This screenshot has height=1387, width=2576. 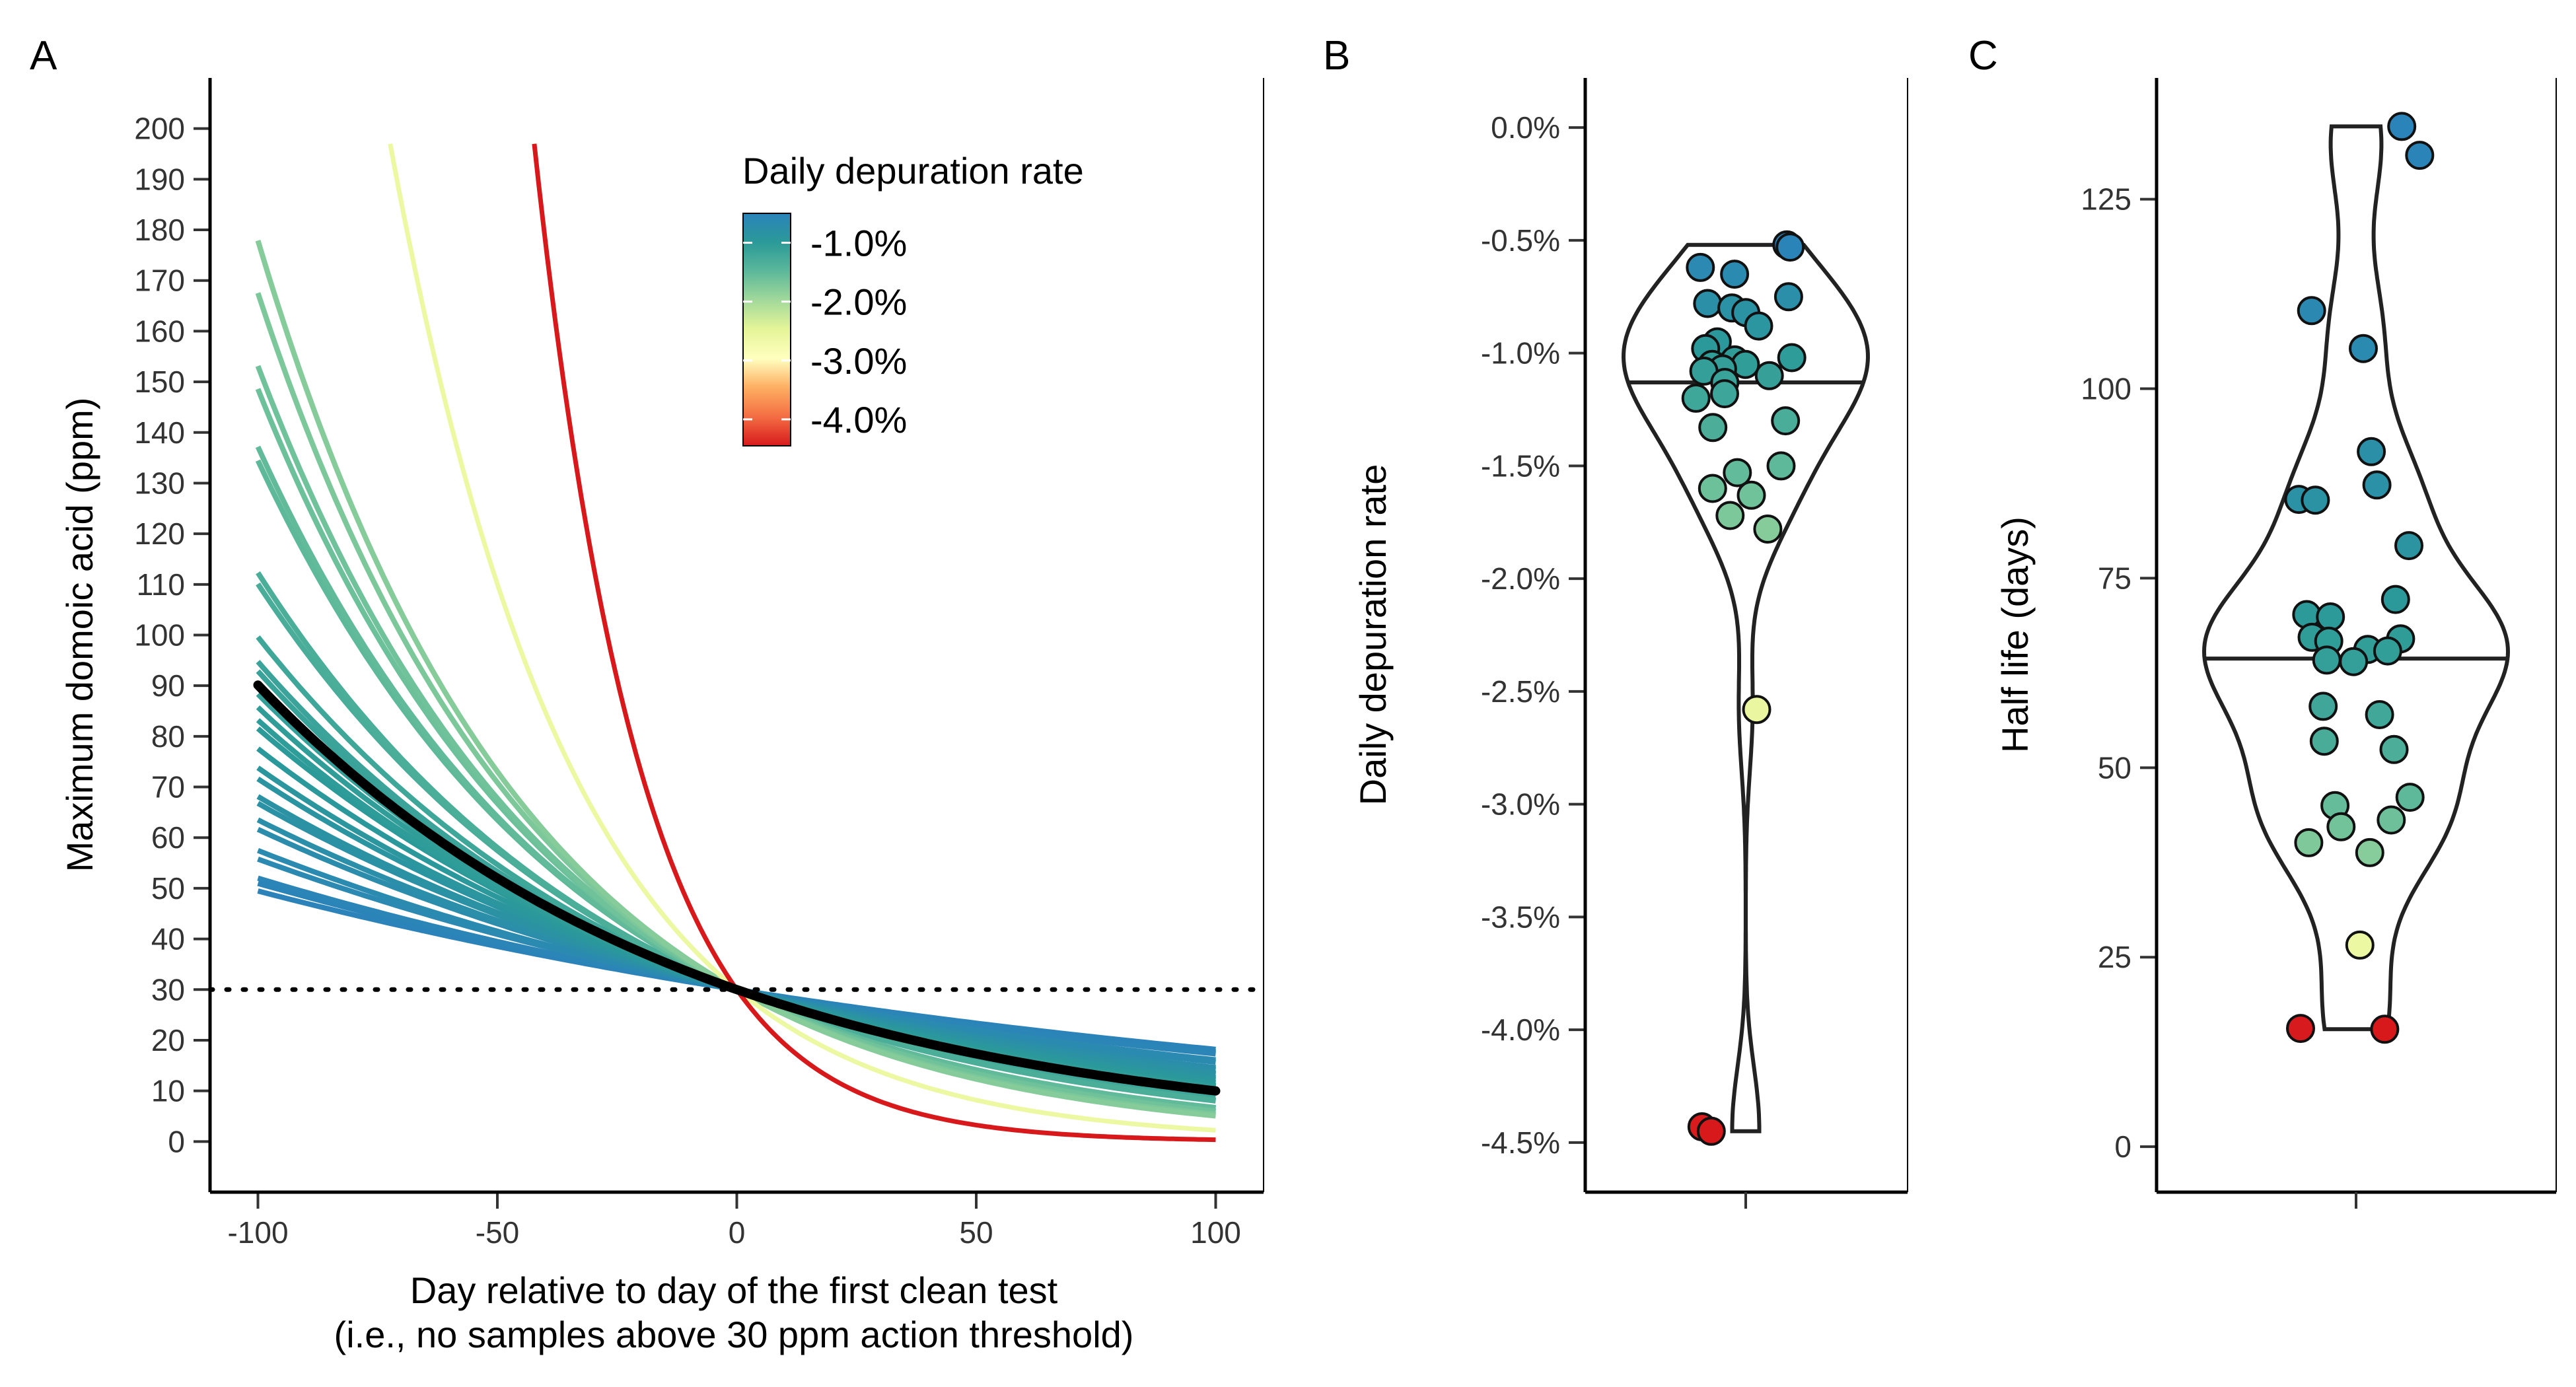 What do you see at coordinates (1521, 691) in the screenshot?
I see `panel-b-y-tick-label: -2.5%` at bounding box center [1521, 691].